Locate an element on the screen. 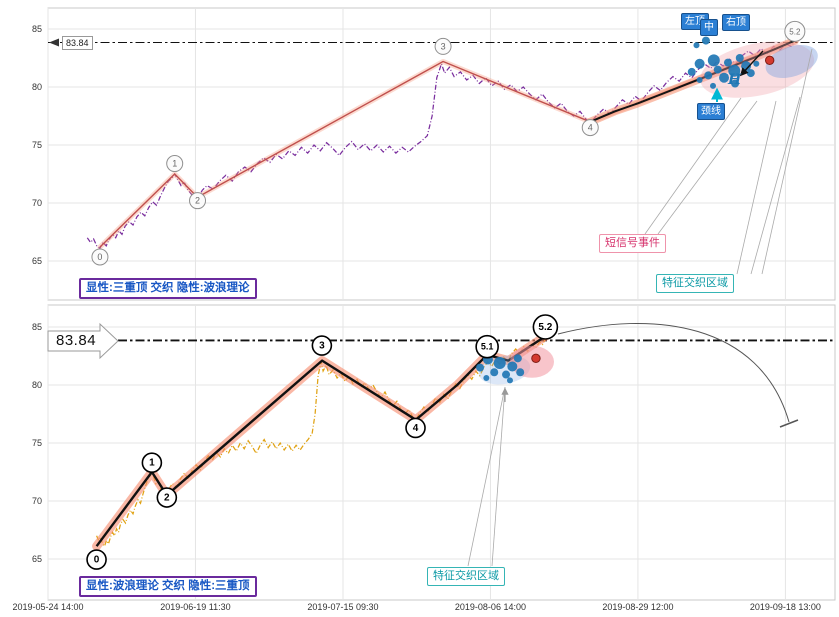 The image size is (839, 617). price-level-flag-top: 83.84 is located at coordinates (77, 43).